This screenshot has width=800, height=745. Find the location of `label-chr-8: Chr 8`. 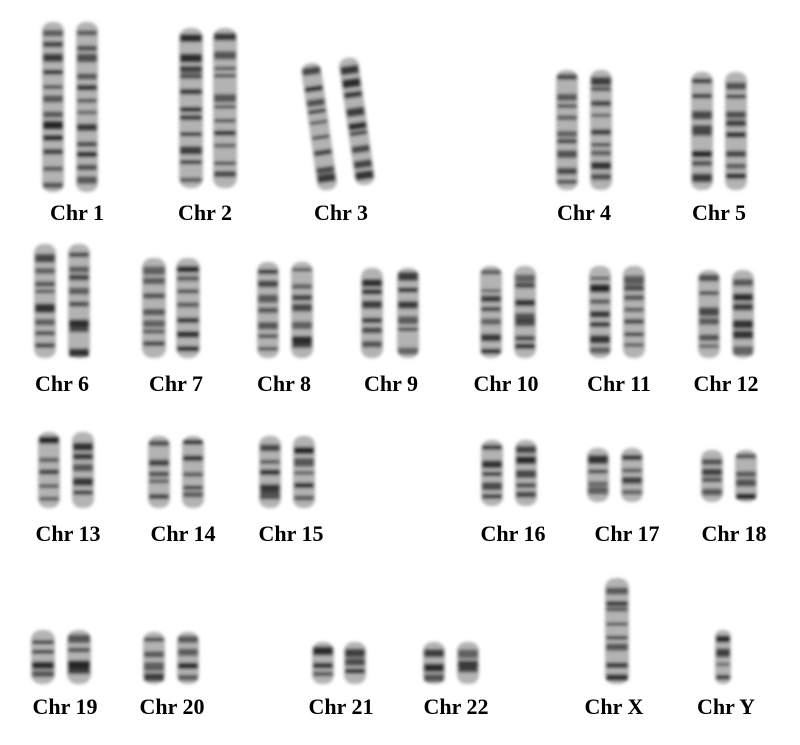

label-chr-8: Chr 8 is located at coordinates (284, 383).